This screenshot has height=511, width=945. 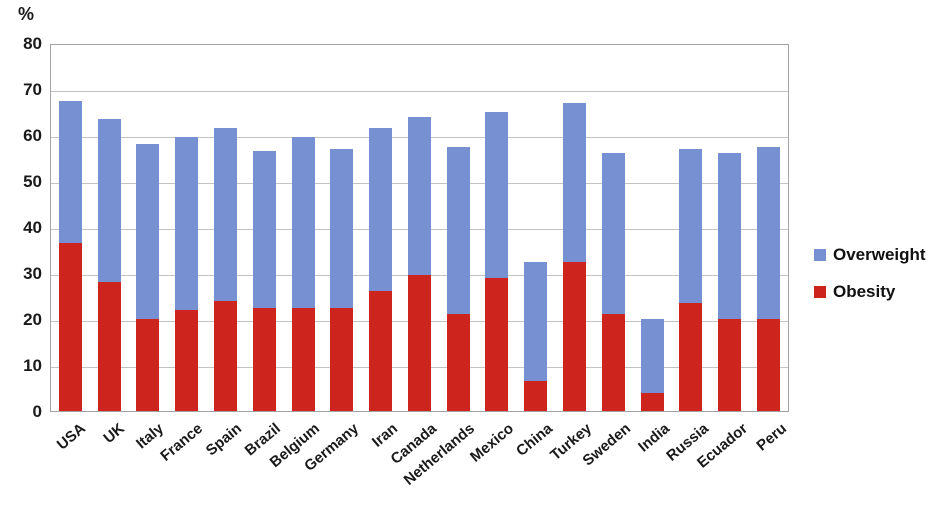 I want to click on bar-segment-obesity-italy, so click(x=148, y=365).